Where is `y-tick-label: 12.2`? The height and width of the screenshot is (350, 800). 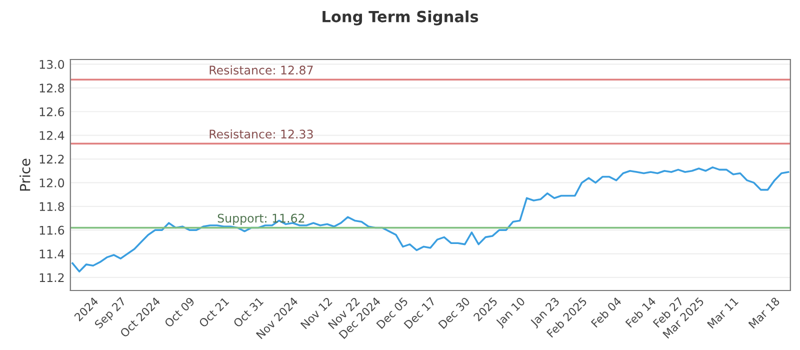
y-tick-label: 12.2 is located at coordinates (52, 159).